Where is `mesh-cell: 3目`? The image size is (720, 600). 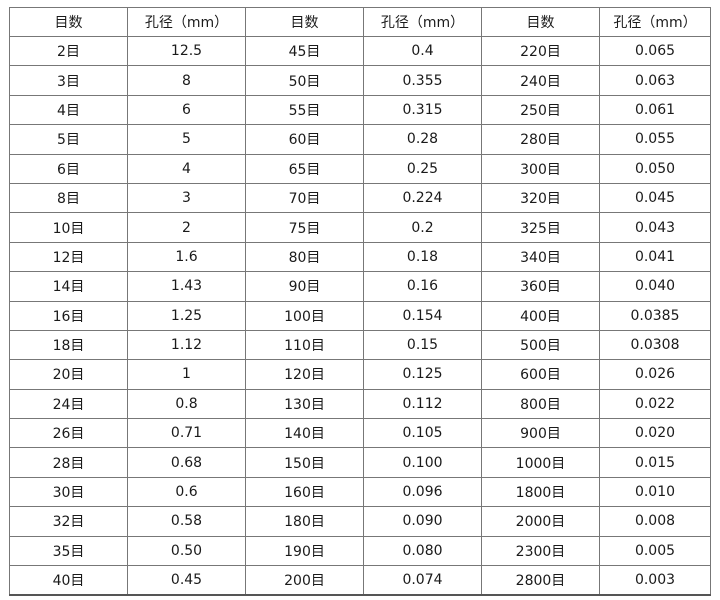
mesh-cell: 3目 is located at coordinates (68, 80).